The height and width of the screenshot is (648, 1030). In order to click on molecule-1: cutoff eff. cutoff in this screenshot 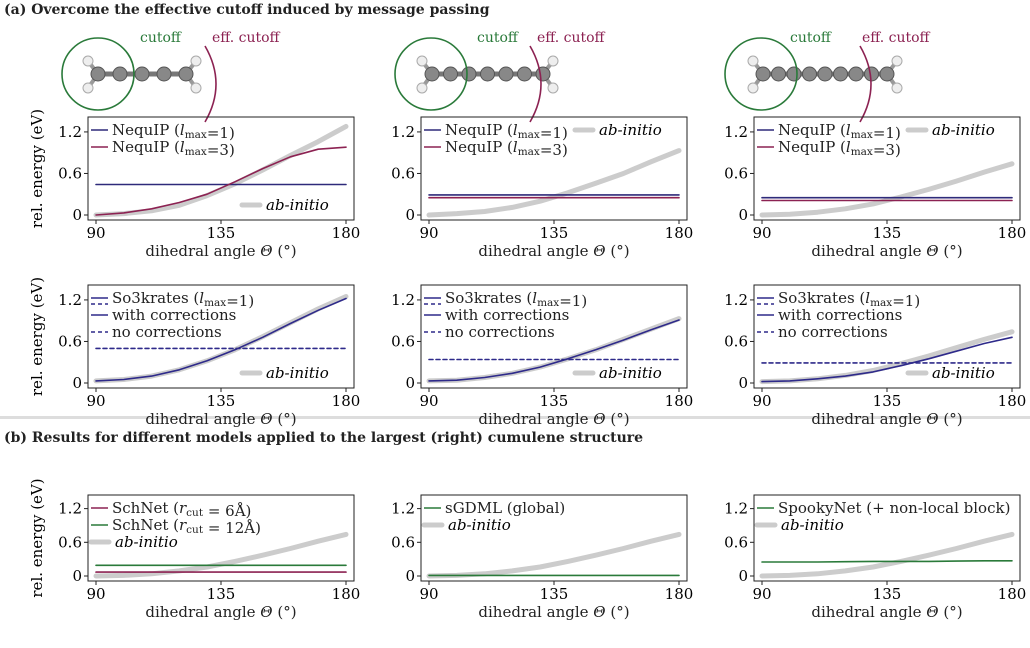, I will do `click(171, 76)`.